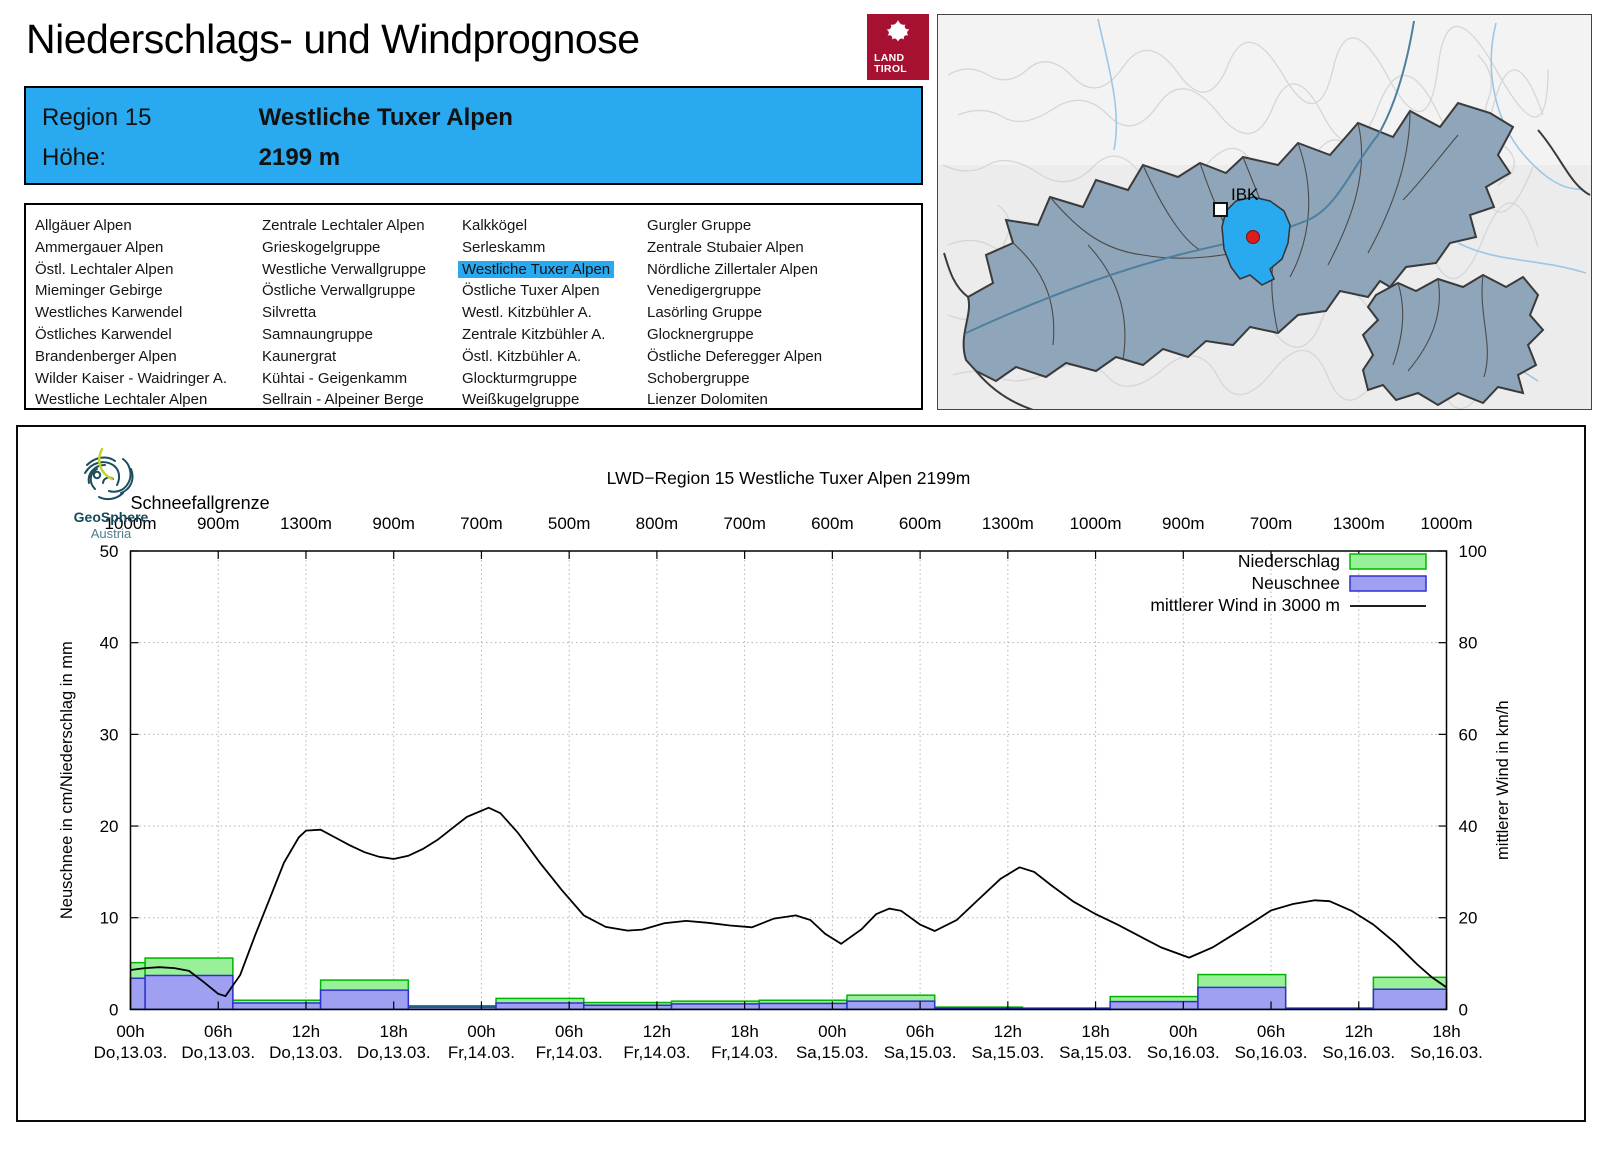 The image size is (1600, 1153). I want to click on region-list-item: Westliches Karwendel, so click(109, 313).